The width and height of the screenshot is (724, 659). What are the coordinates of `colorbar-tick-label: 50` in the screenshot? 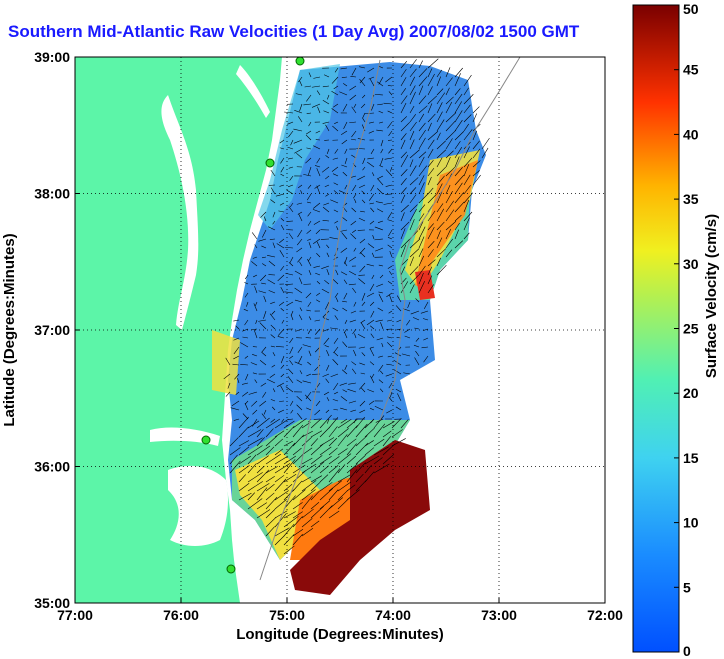 It's located at (691, 9).